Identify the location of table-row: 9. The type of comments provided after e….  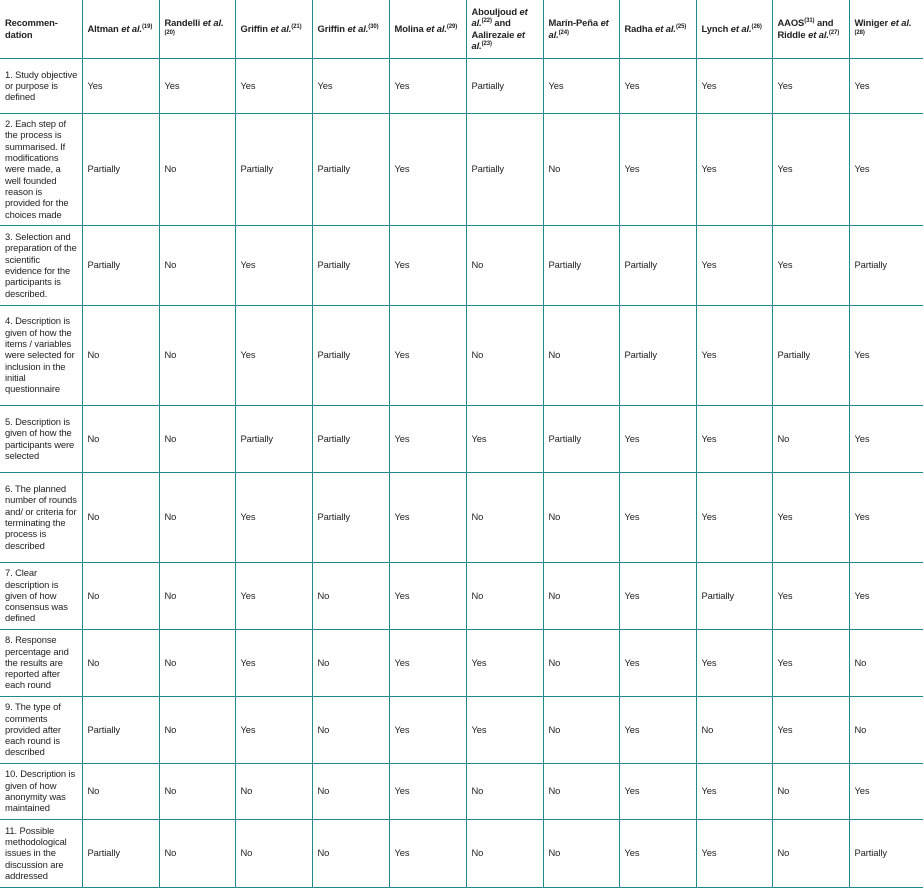
(461, 729).